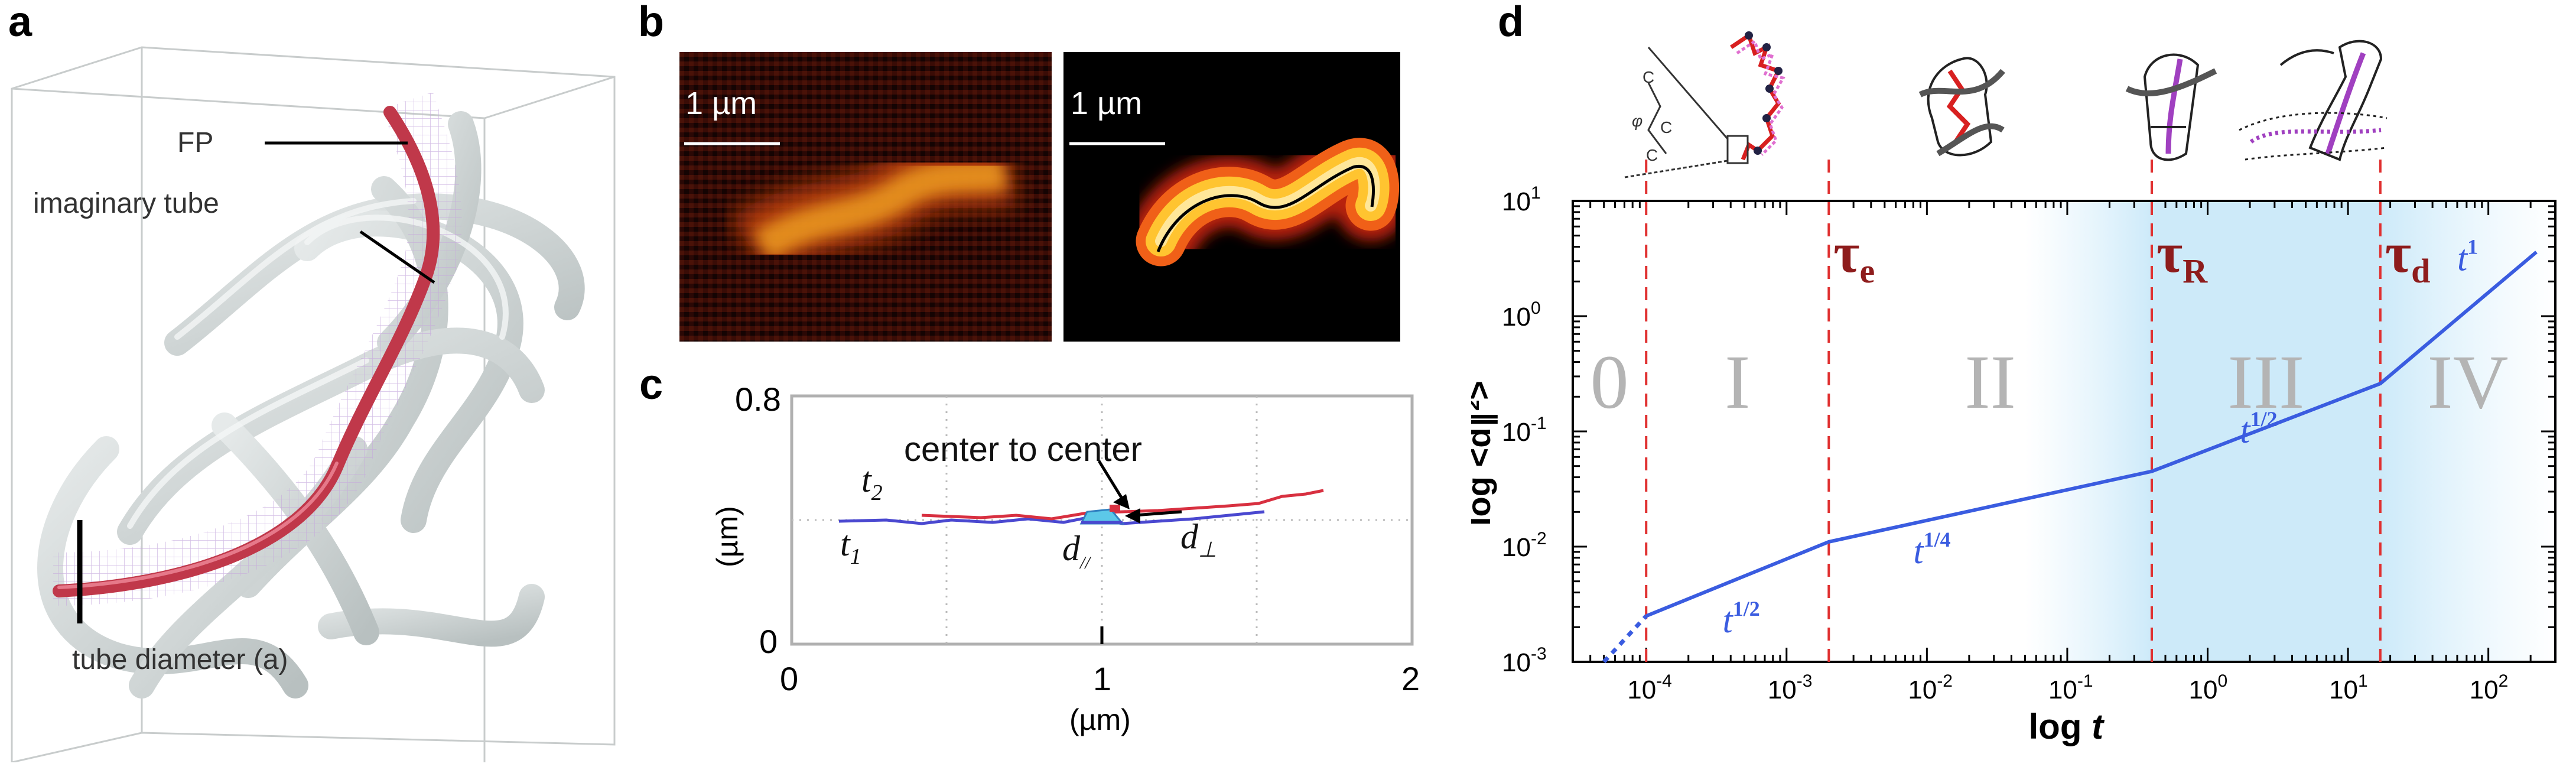 The width and height of the screenshot is (2576, 770). What do you see at coordinates (1100, 719) in the screenshot?
I see `c-xlabel: (µm)` at bounding box center [1100, 719].